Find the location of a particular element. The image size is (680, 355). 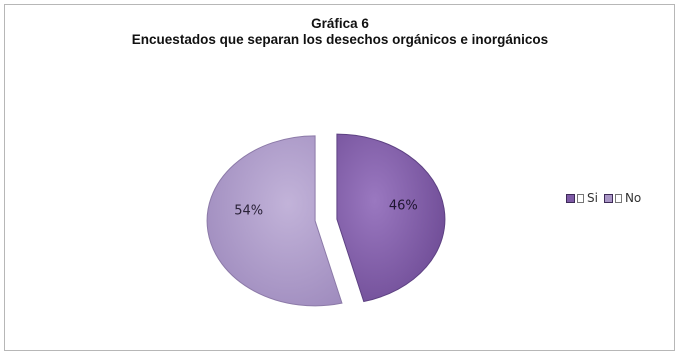

chart-legend: Si No is located at coordinates (603, 198).